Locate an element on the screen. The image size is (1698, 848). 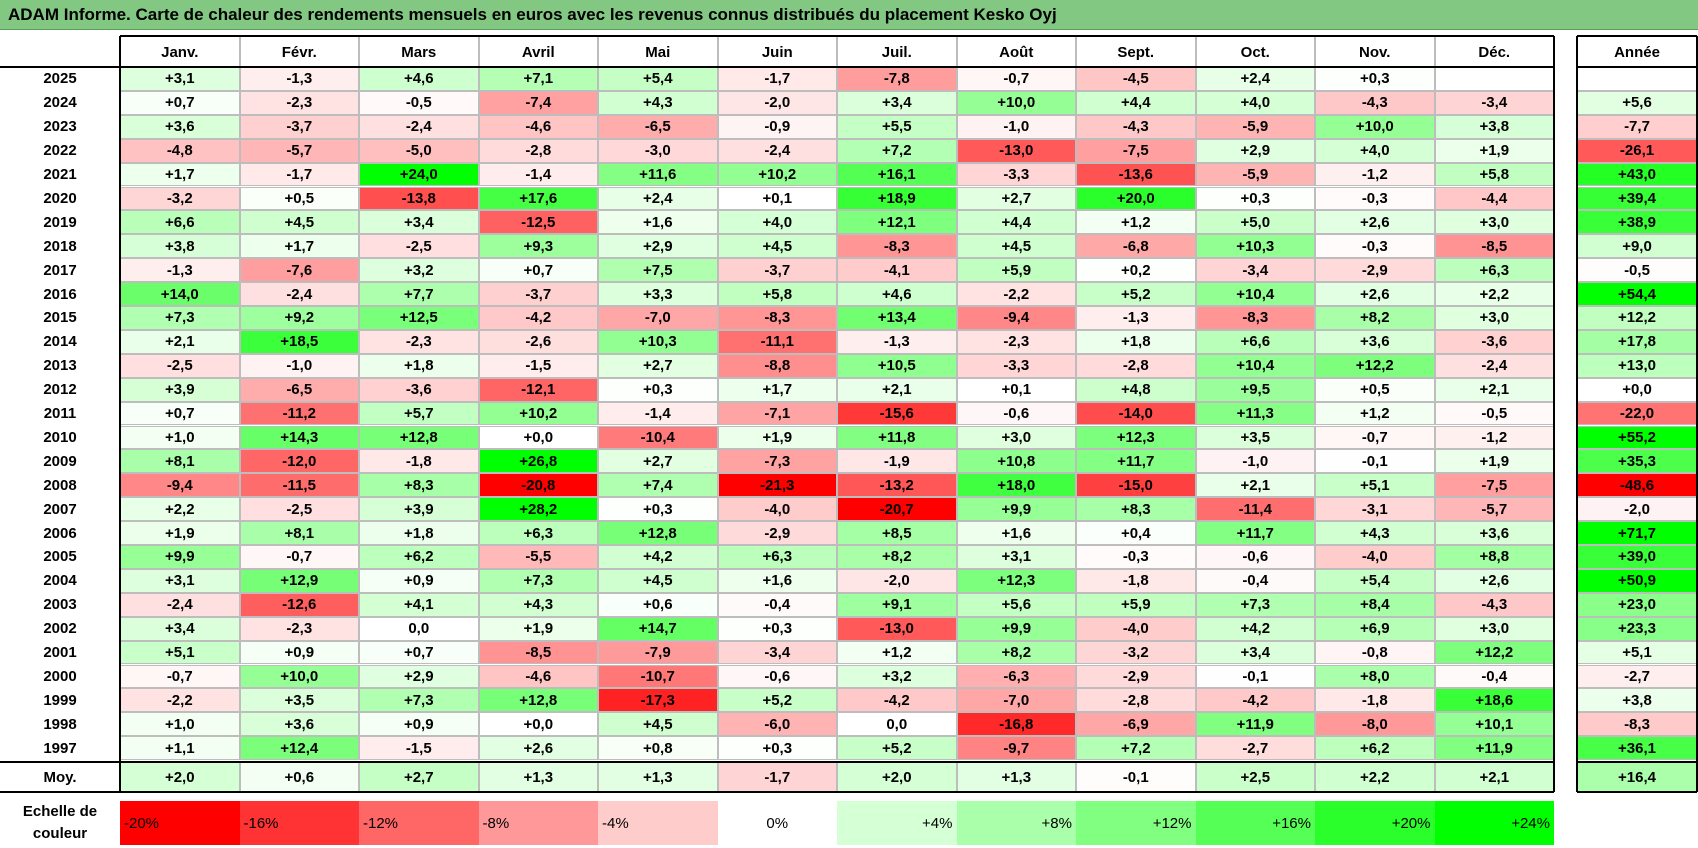
frame-left-year is located at coordinates (1577, 414).